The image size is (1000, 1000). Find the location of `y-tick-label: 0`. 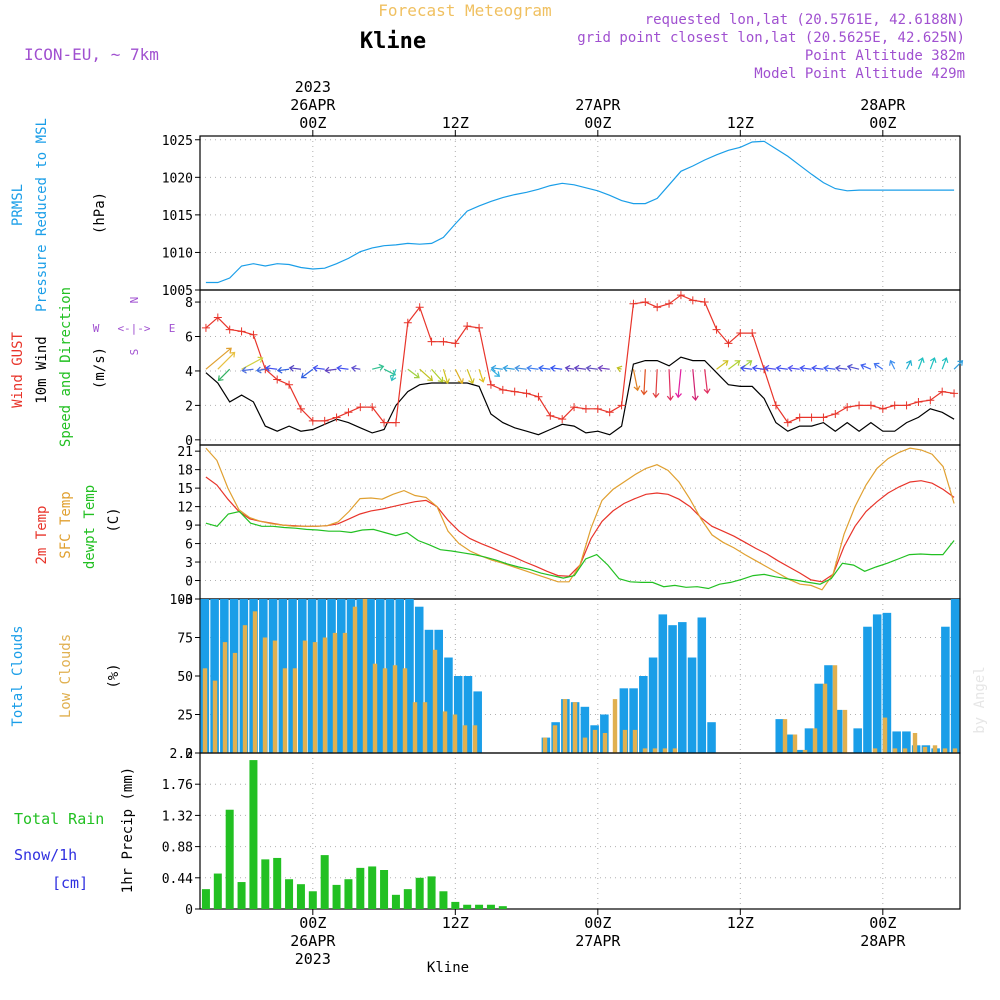

y-tick-label: 0 is located at coordinates (189, 441).